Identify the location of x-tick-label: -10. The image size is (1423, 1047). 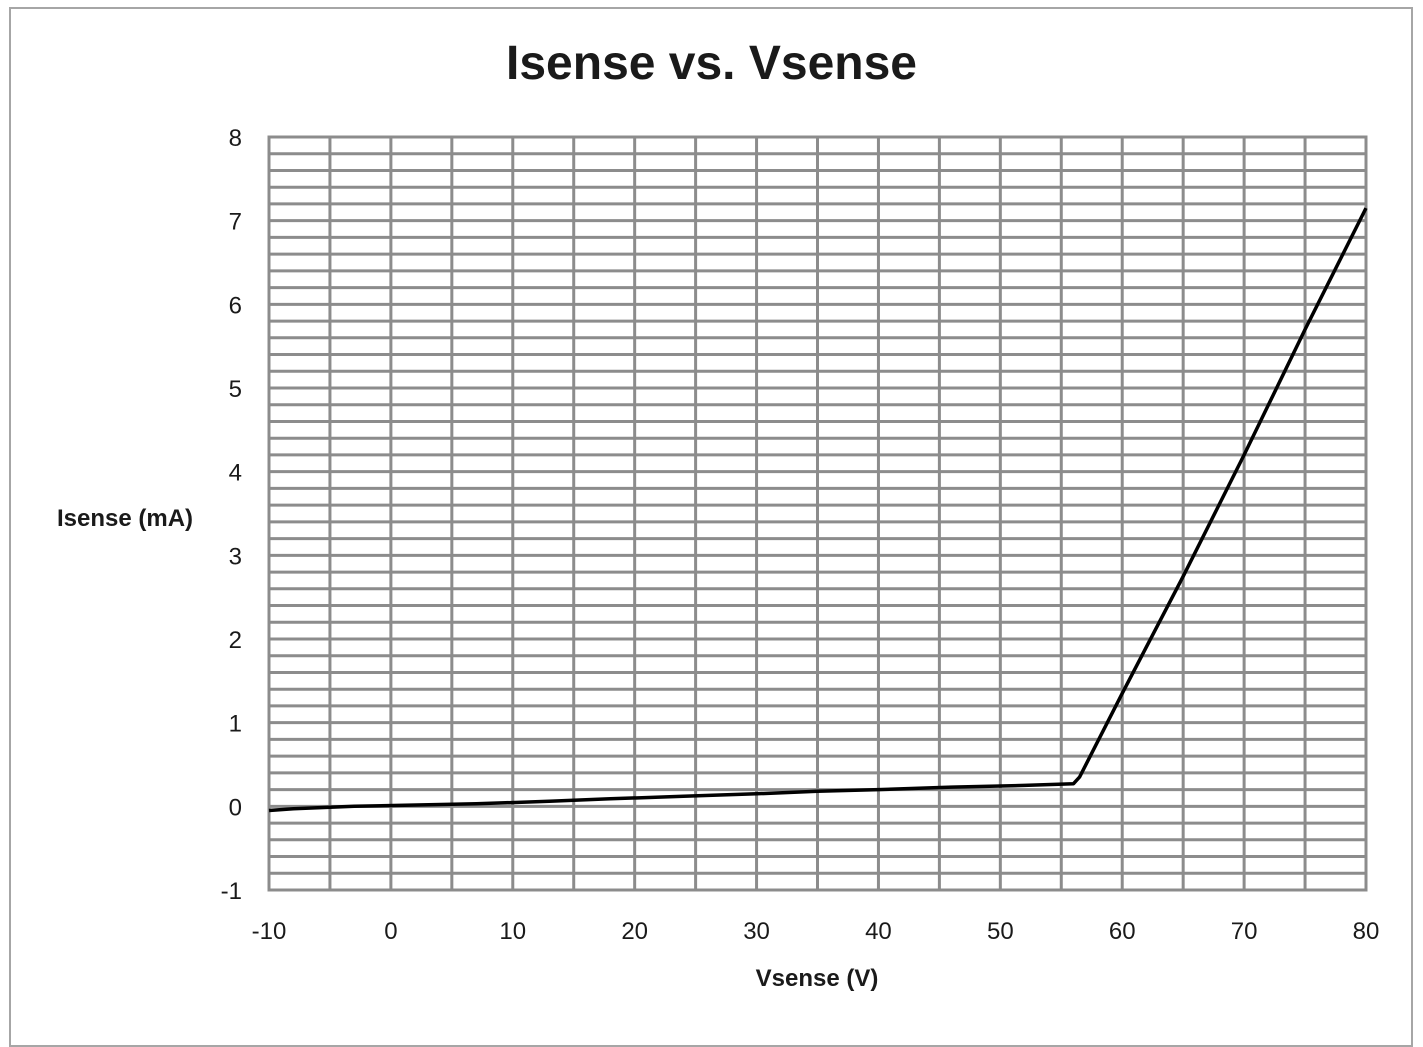
(269, 931).